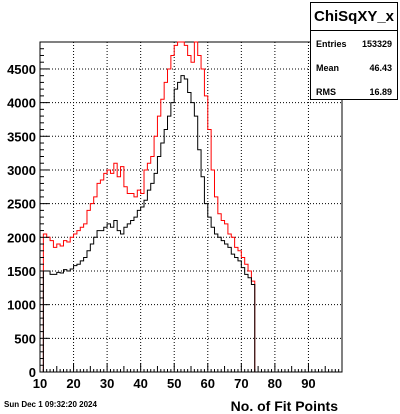  I want to click on y-tick-label: 4500, so click(21, 69).